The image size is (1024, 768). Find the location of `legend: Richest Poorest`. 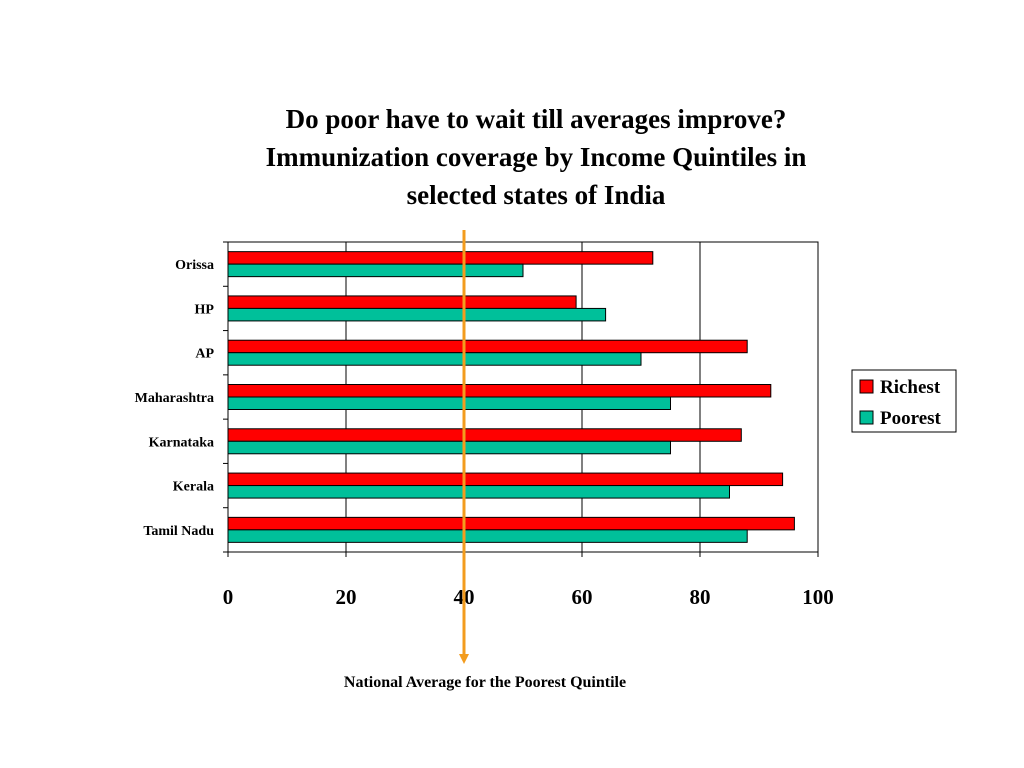

legend: Richest Poorest is located at coordinates (904, 401).